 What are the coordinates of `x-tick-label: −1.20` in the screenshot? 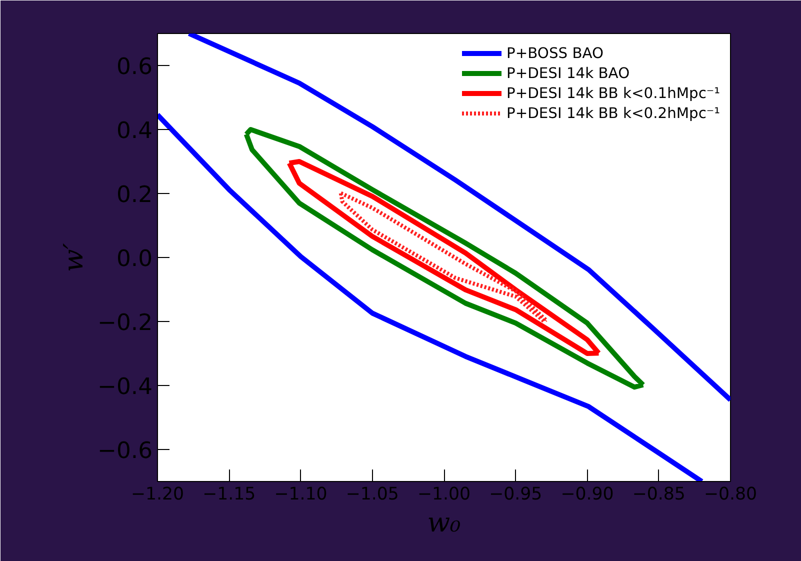 It's located at (157, 494).